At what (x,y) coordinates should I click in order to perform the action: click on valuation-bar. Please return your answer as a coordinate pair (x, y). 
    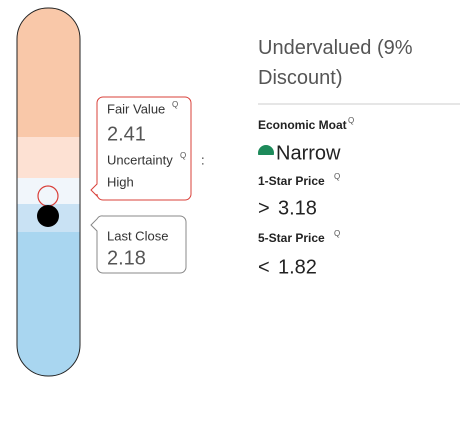
    Looking at the image, I should click on (48, 192).